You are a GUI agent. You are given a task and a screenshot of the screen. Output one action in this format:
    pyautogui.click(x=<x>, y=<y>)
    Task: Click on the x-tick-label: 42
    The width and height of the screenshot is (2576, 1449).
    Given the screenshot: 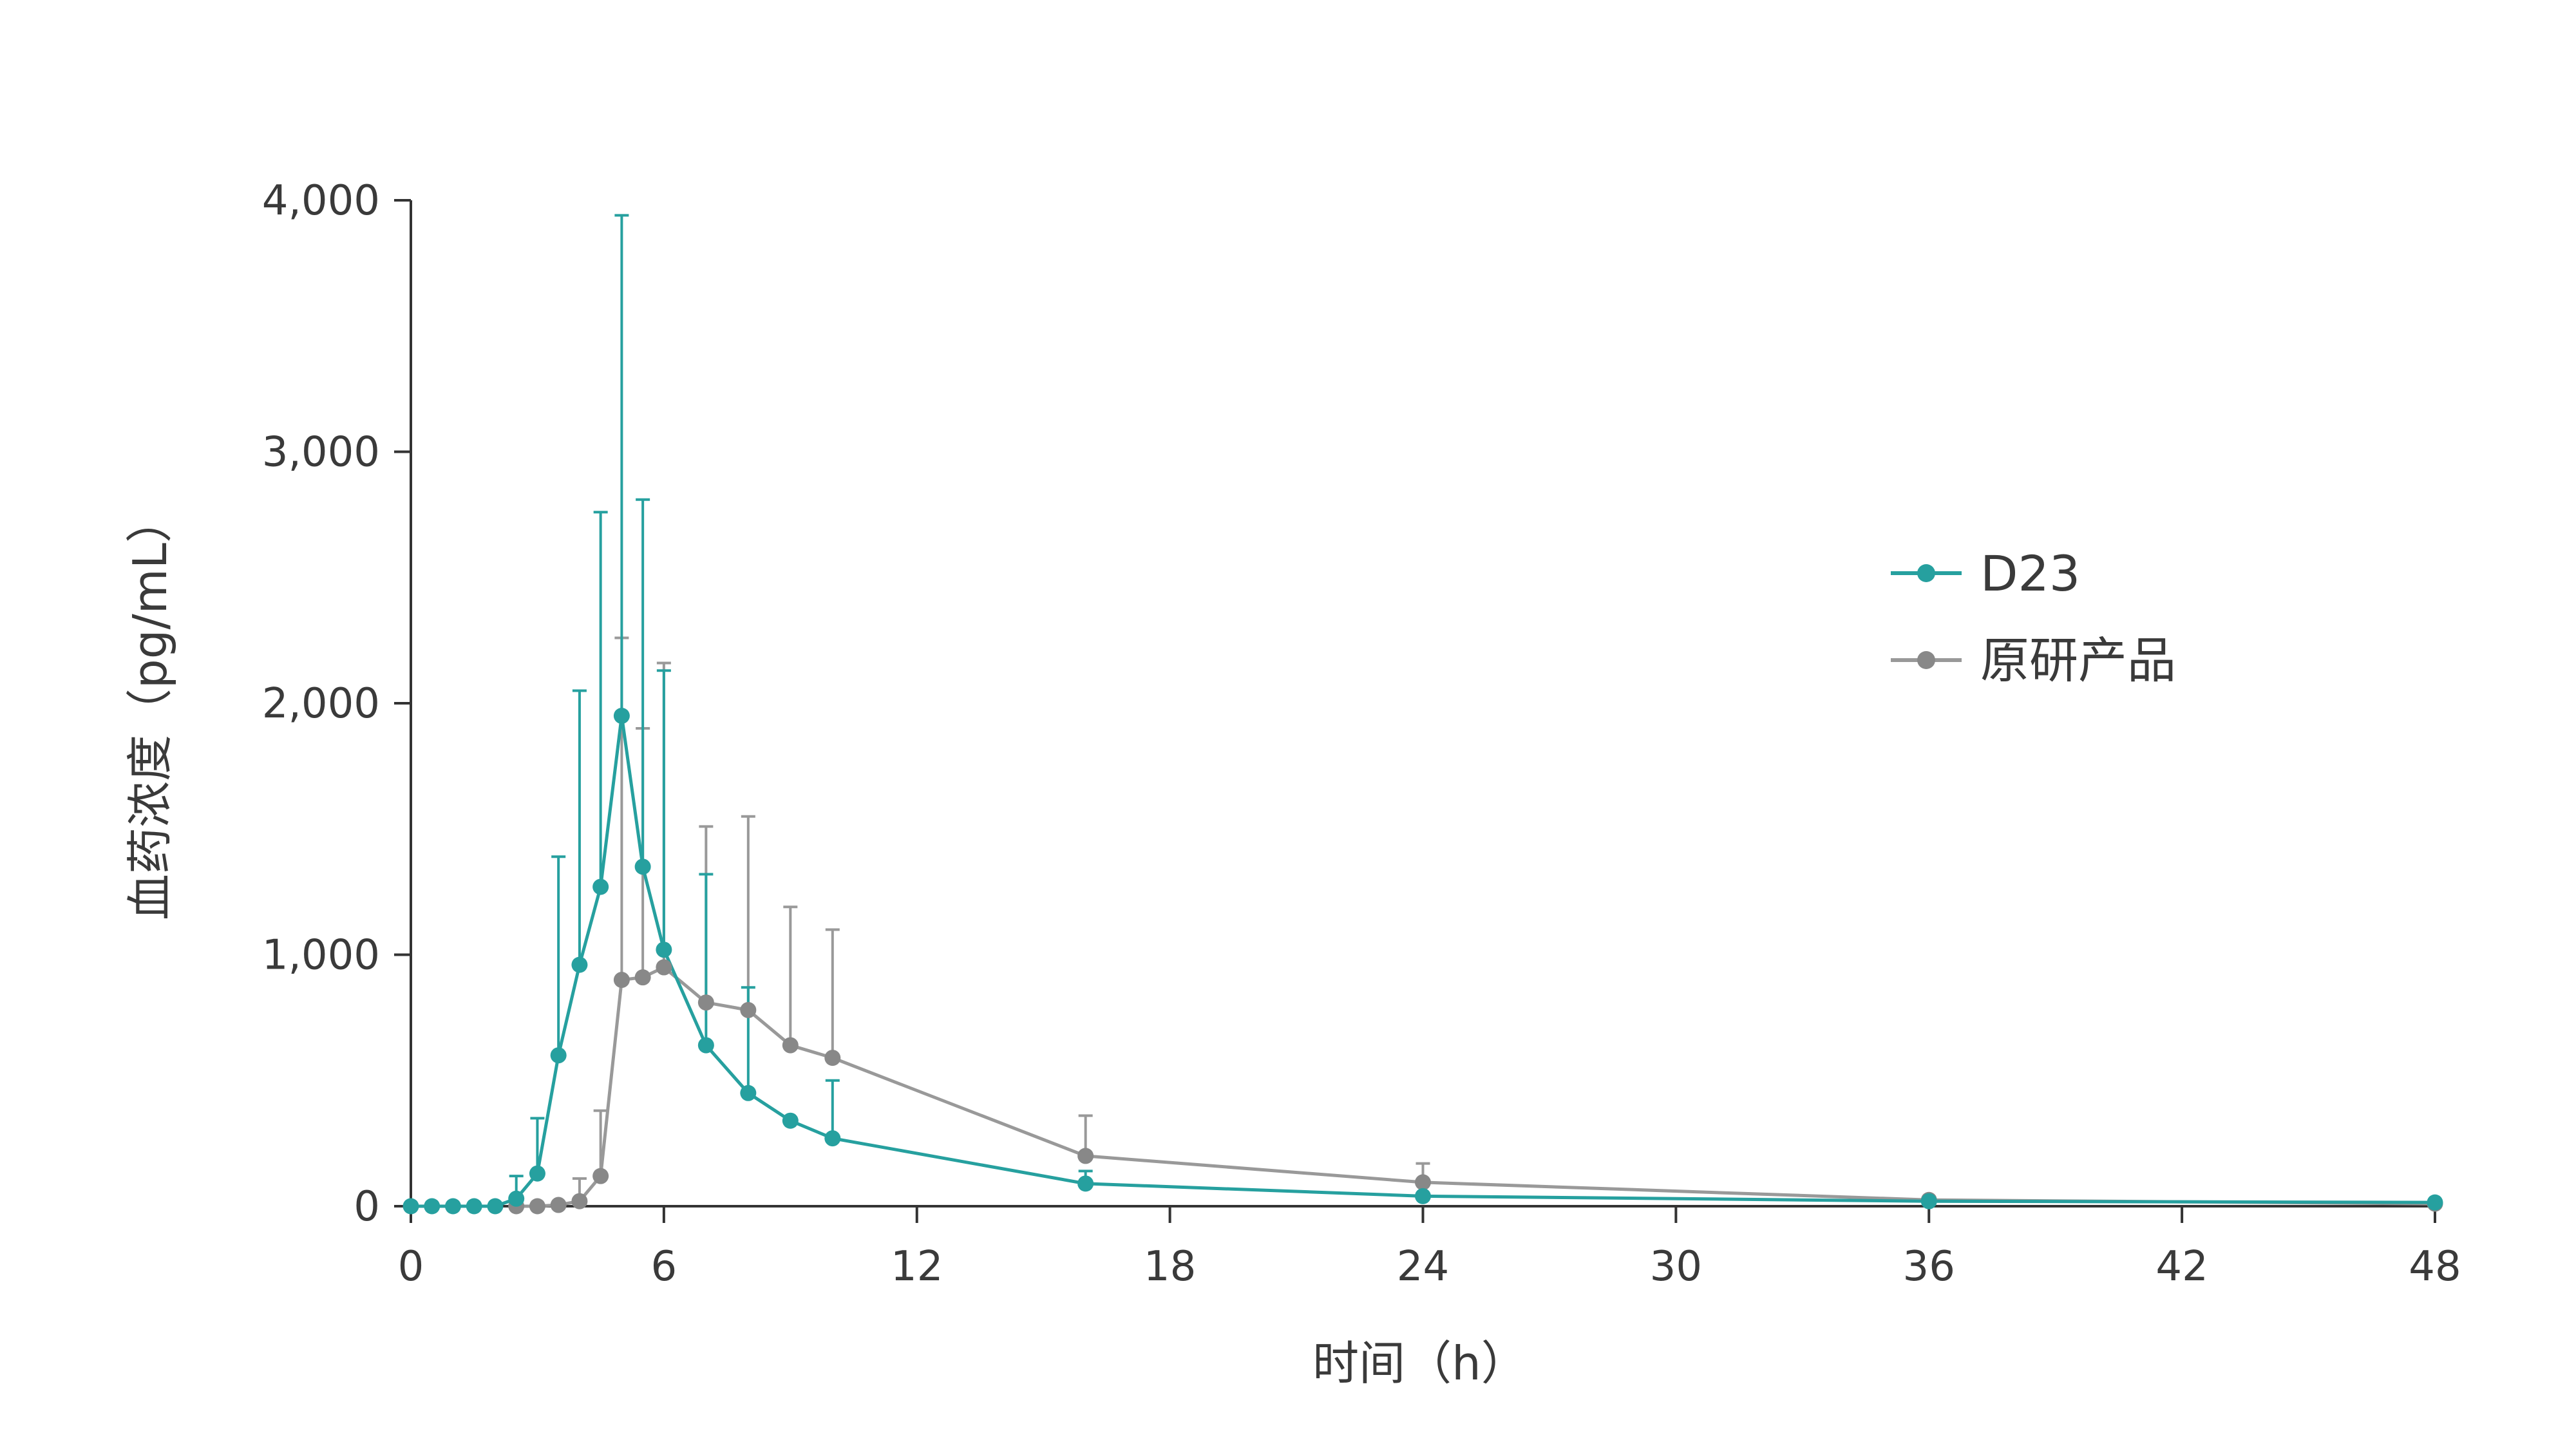 What is the action you would take?
    pyautogui.click(x=2181, y=1267)
    